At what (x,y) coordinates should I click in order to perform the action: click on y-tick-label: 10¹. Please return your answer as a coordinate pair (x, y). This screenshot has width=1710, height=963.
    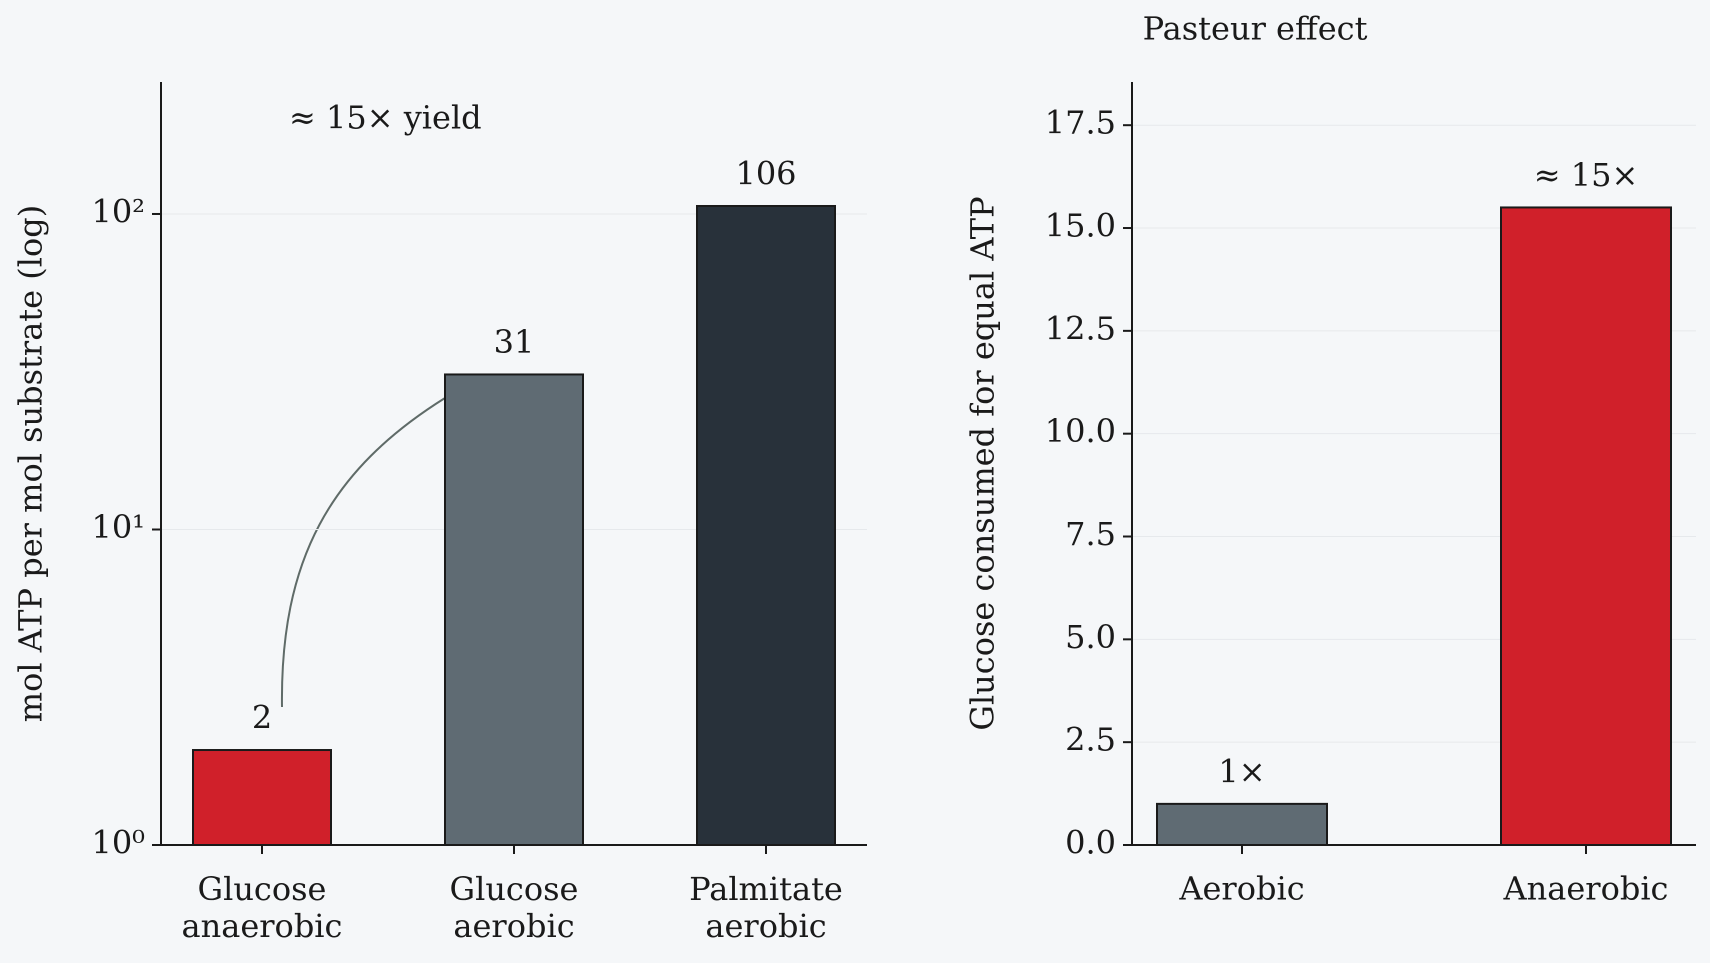
    Looking at the image, I should click on (118, 527).